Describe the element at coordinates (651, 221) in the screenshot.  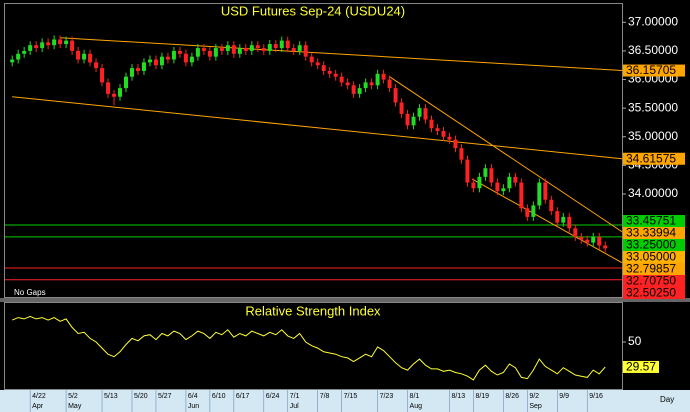
I see `price-label: 33.45751` at that location.